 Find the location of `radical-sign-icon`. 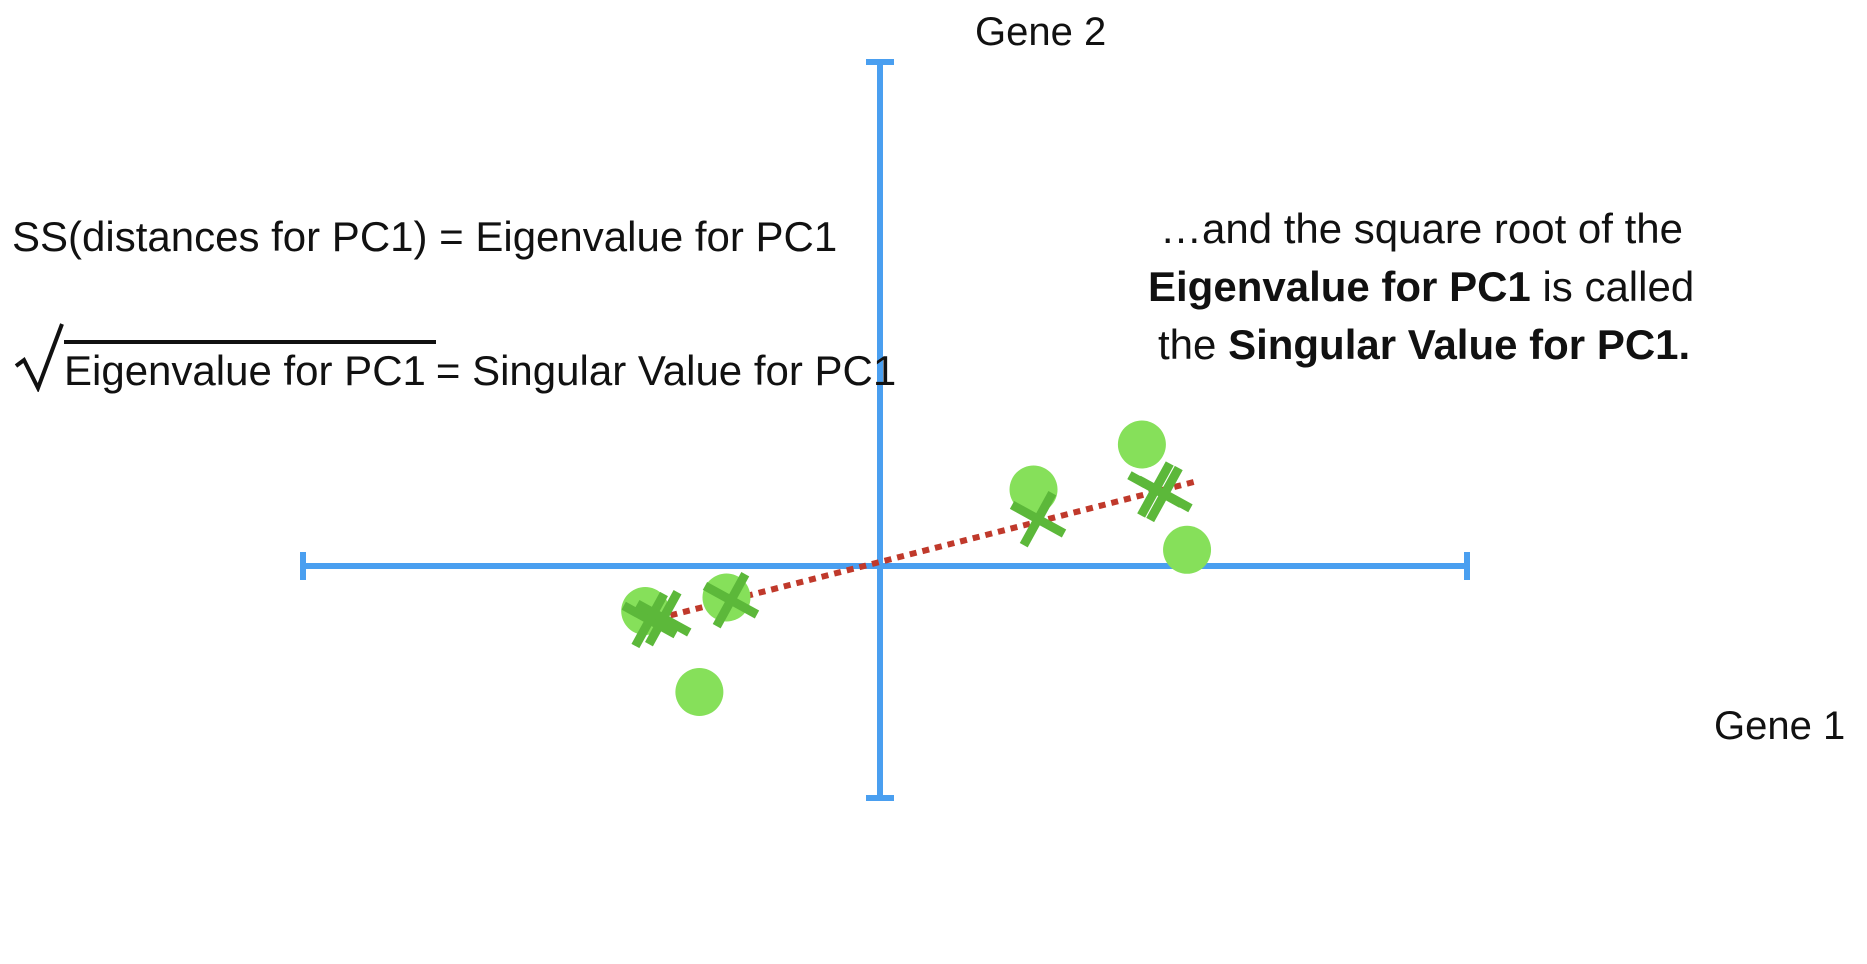

radical-sign-icon is located at coordinates (39, 357).